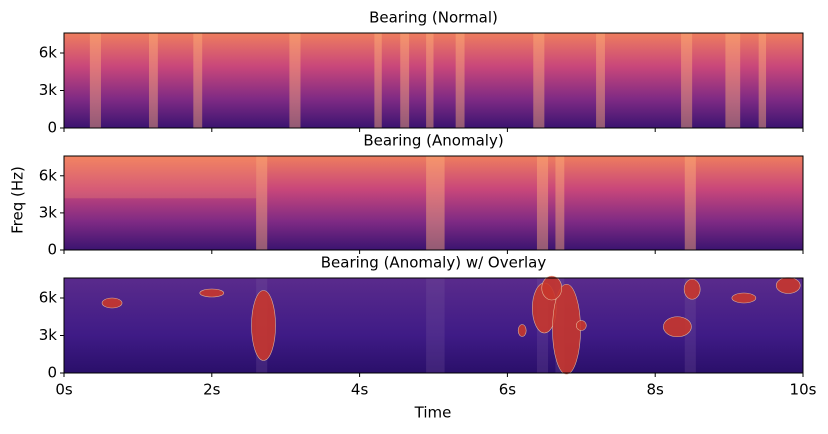  I want to click on x-tick-label: 6s, so click(508, 390).